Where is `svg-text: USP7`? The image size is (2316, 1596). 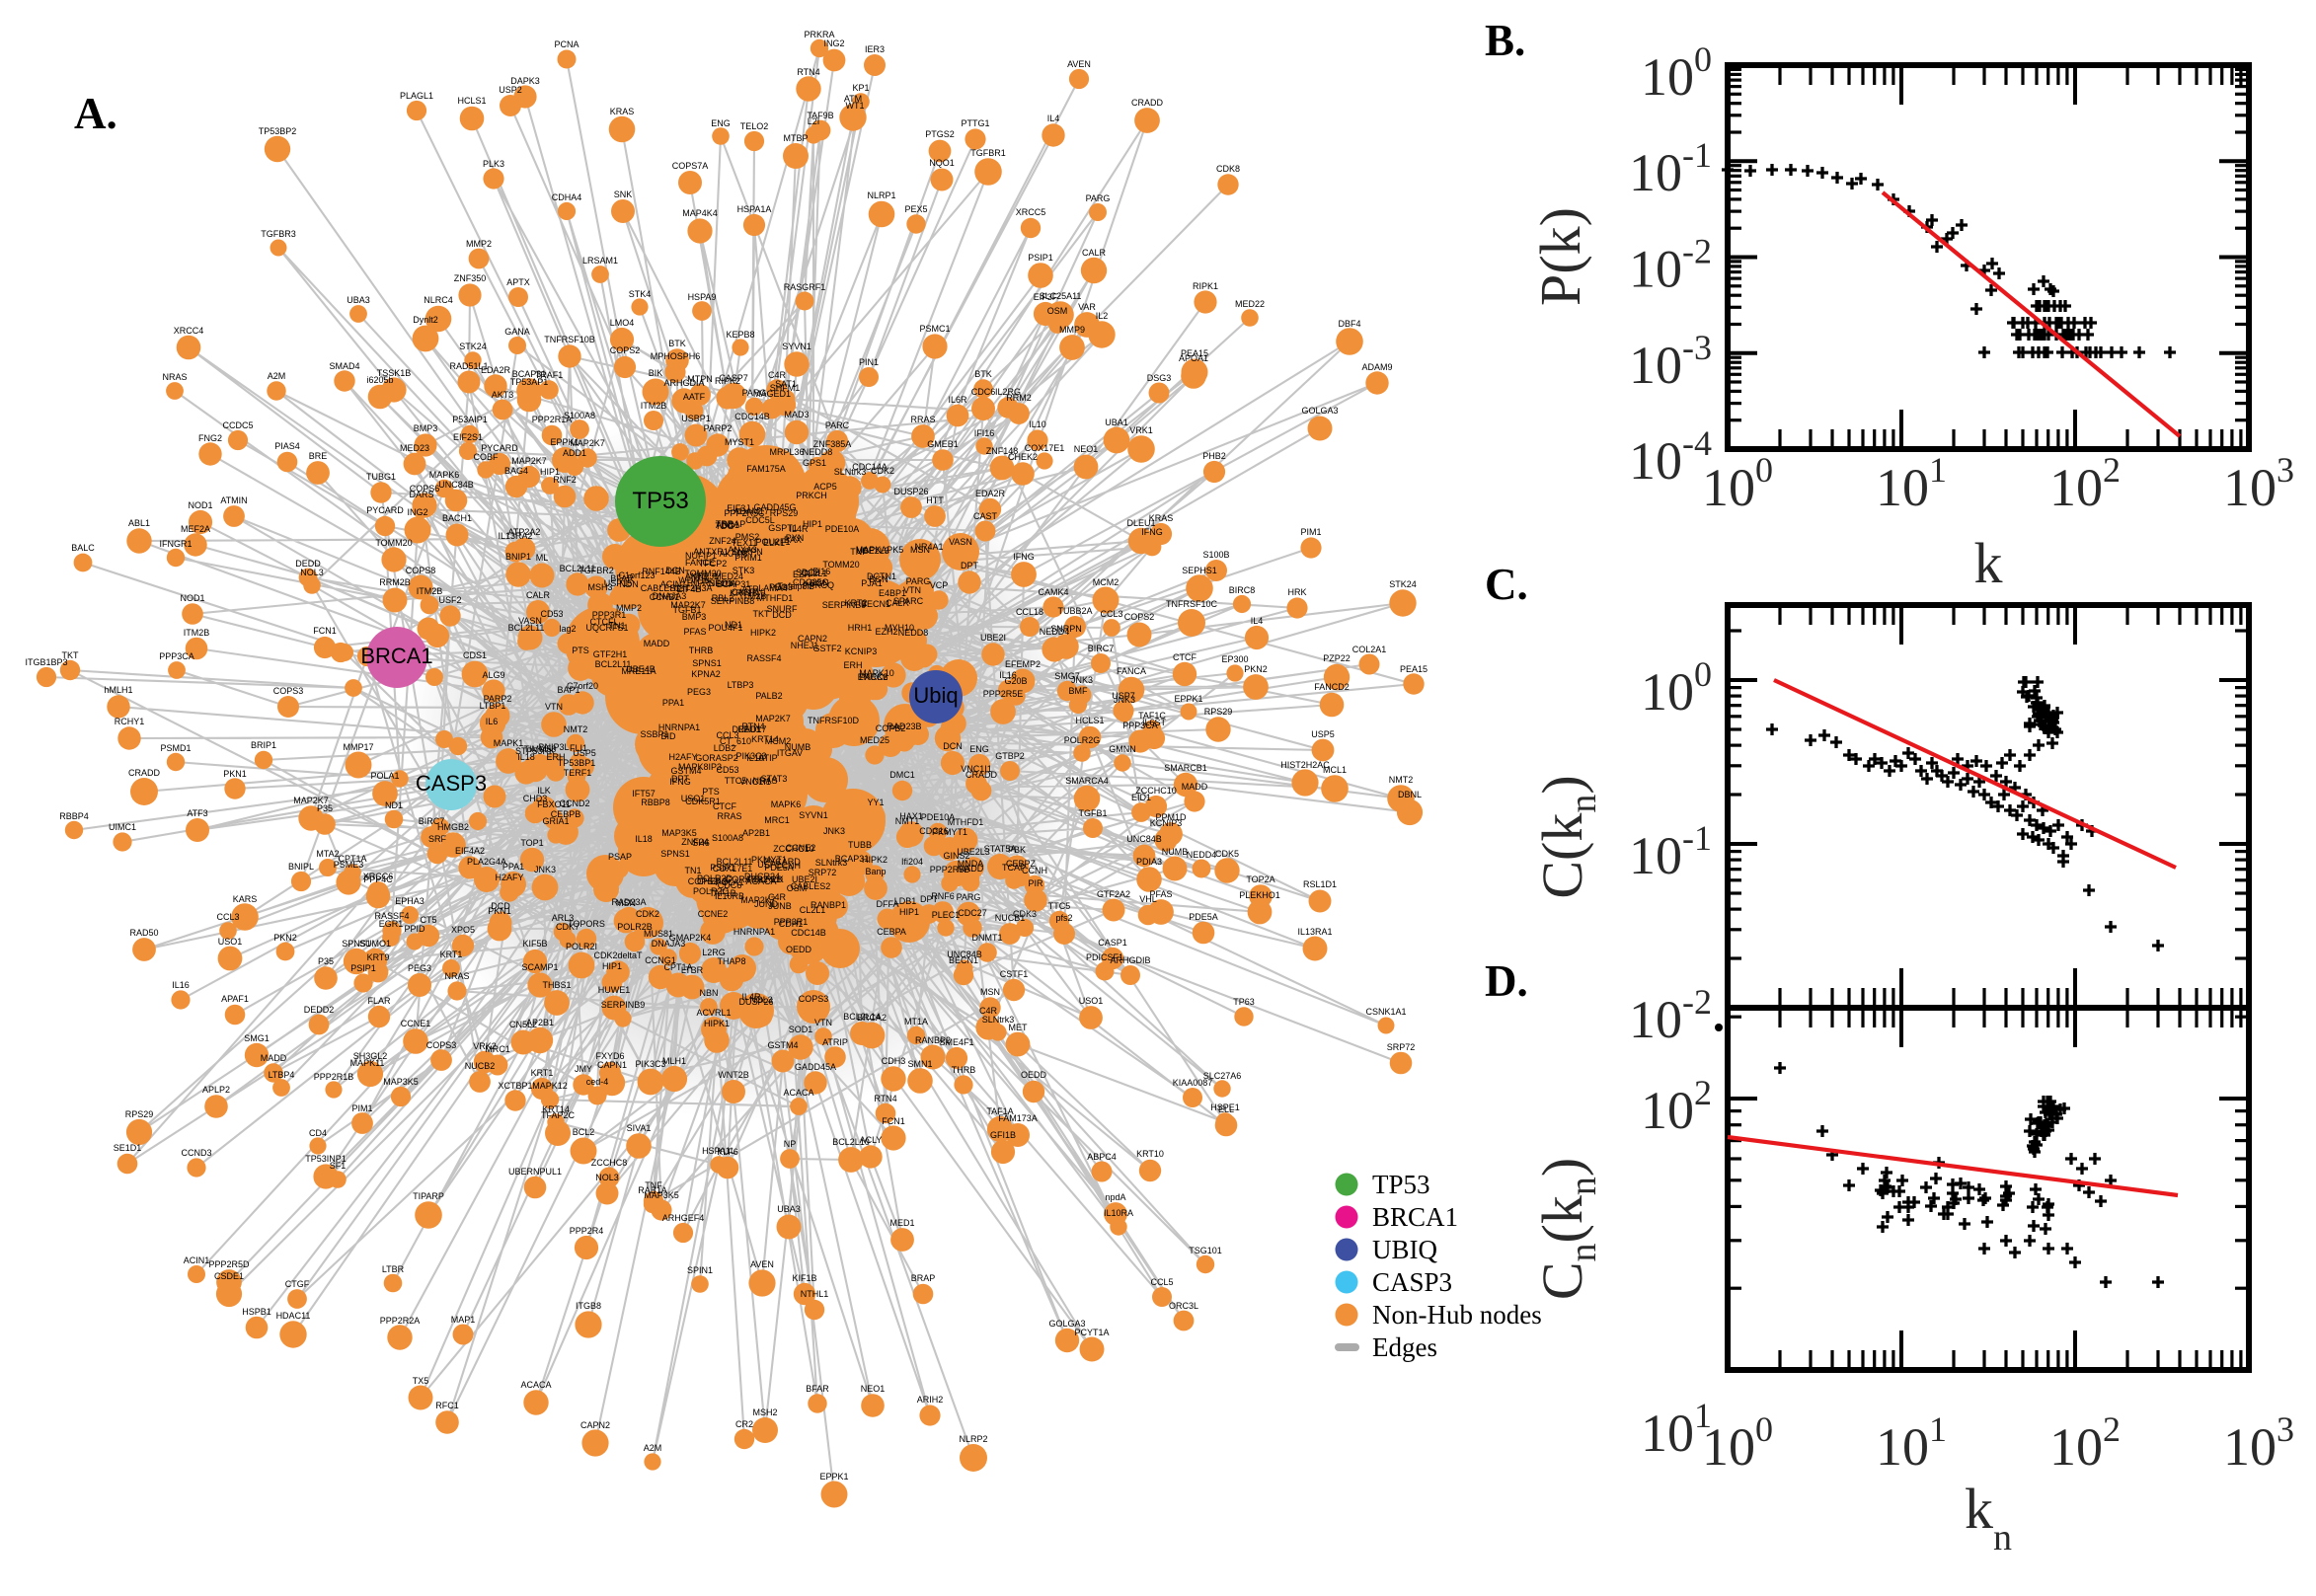 svg-text: USP7 is located at coordinates (769, 865).